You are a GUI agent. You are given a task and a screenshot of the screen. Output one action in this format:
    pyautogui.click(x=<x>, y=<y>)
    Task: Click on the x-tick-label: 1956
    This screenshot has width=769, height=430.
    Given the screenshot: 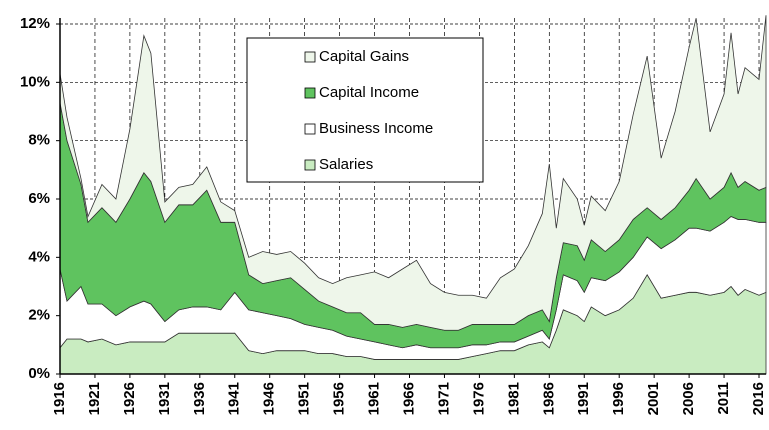 What is the action you would take?
    pyautogui.click(x=339, y=398)
    